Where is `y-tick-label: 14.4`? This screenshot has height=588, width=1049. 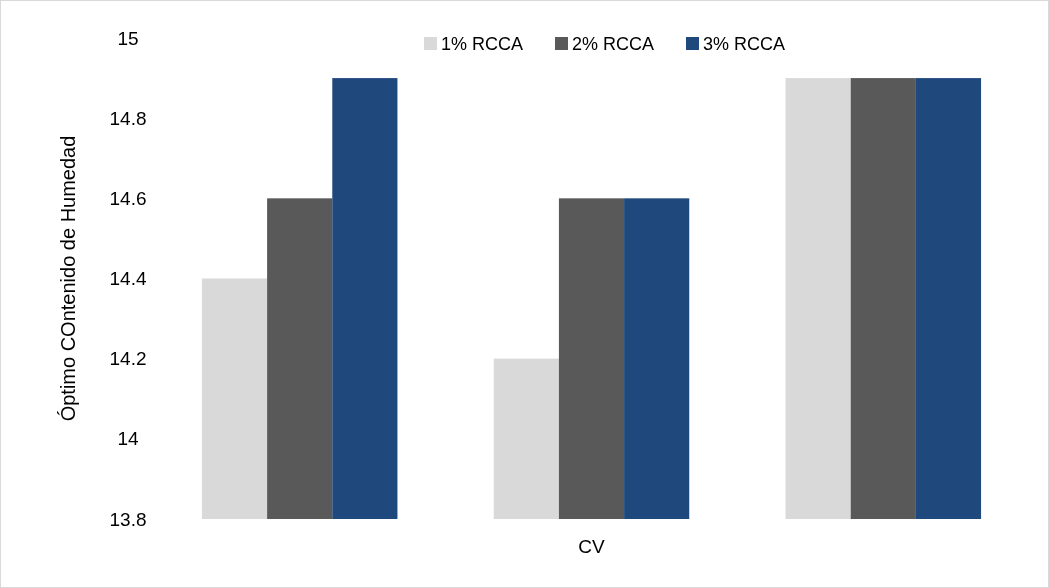 y-tick-label: 14.4 is located at coordinates (128, 279).